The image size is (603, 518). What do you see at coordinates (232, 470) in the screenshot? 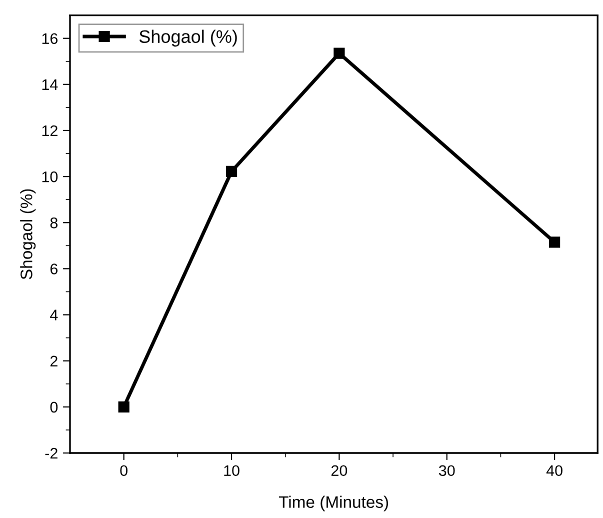
I see `x-tick-label: 10` at bounding box center [232, 470].